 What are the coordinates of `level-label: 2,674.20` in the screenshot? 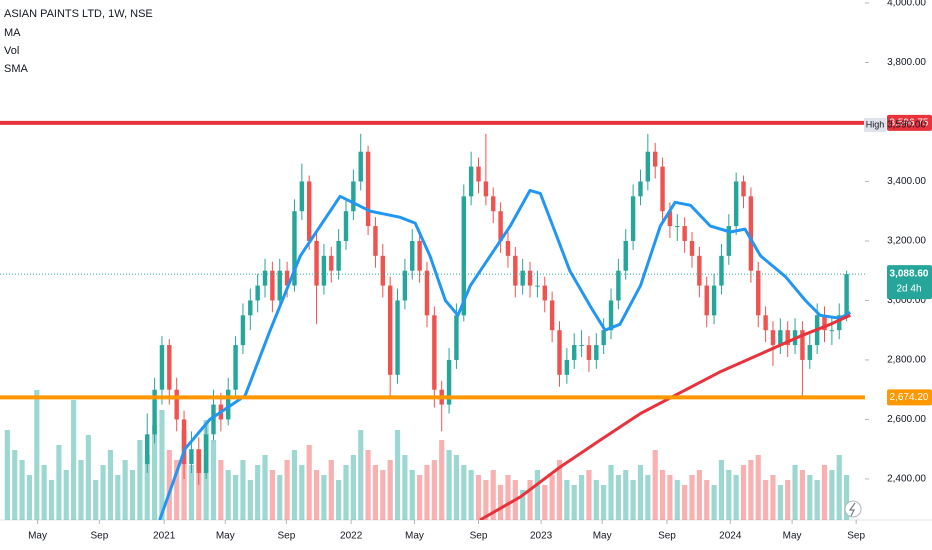 It's located at (909, 397).